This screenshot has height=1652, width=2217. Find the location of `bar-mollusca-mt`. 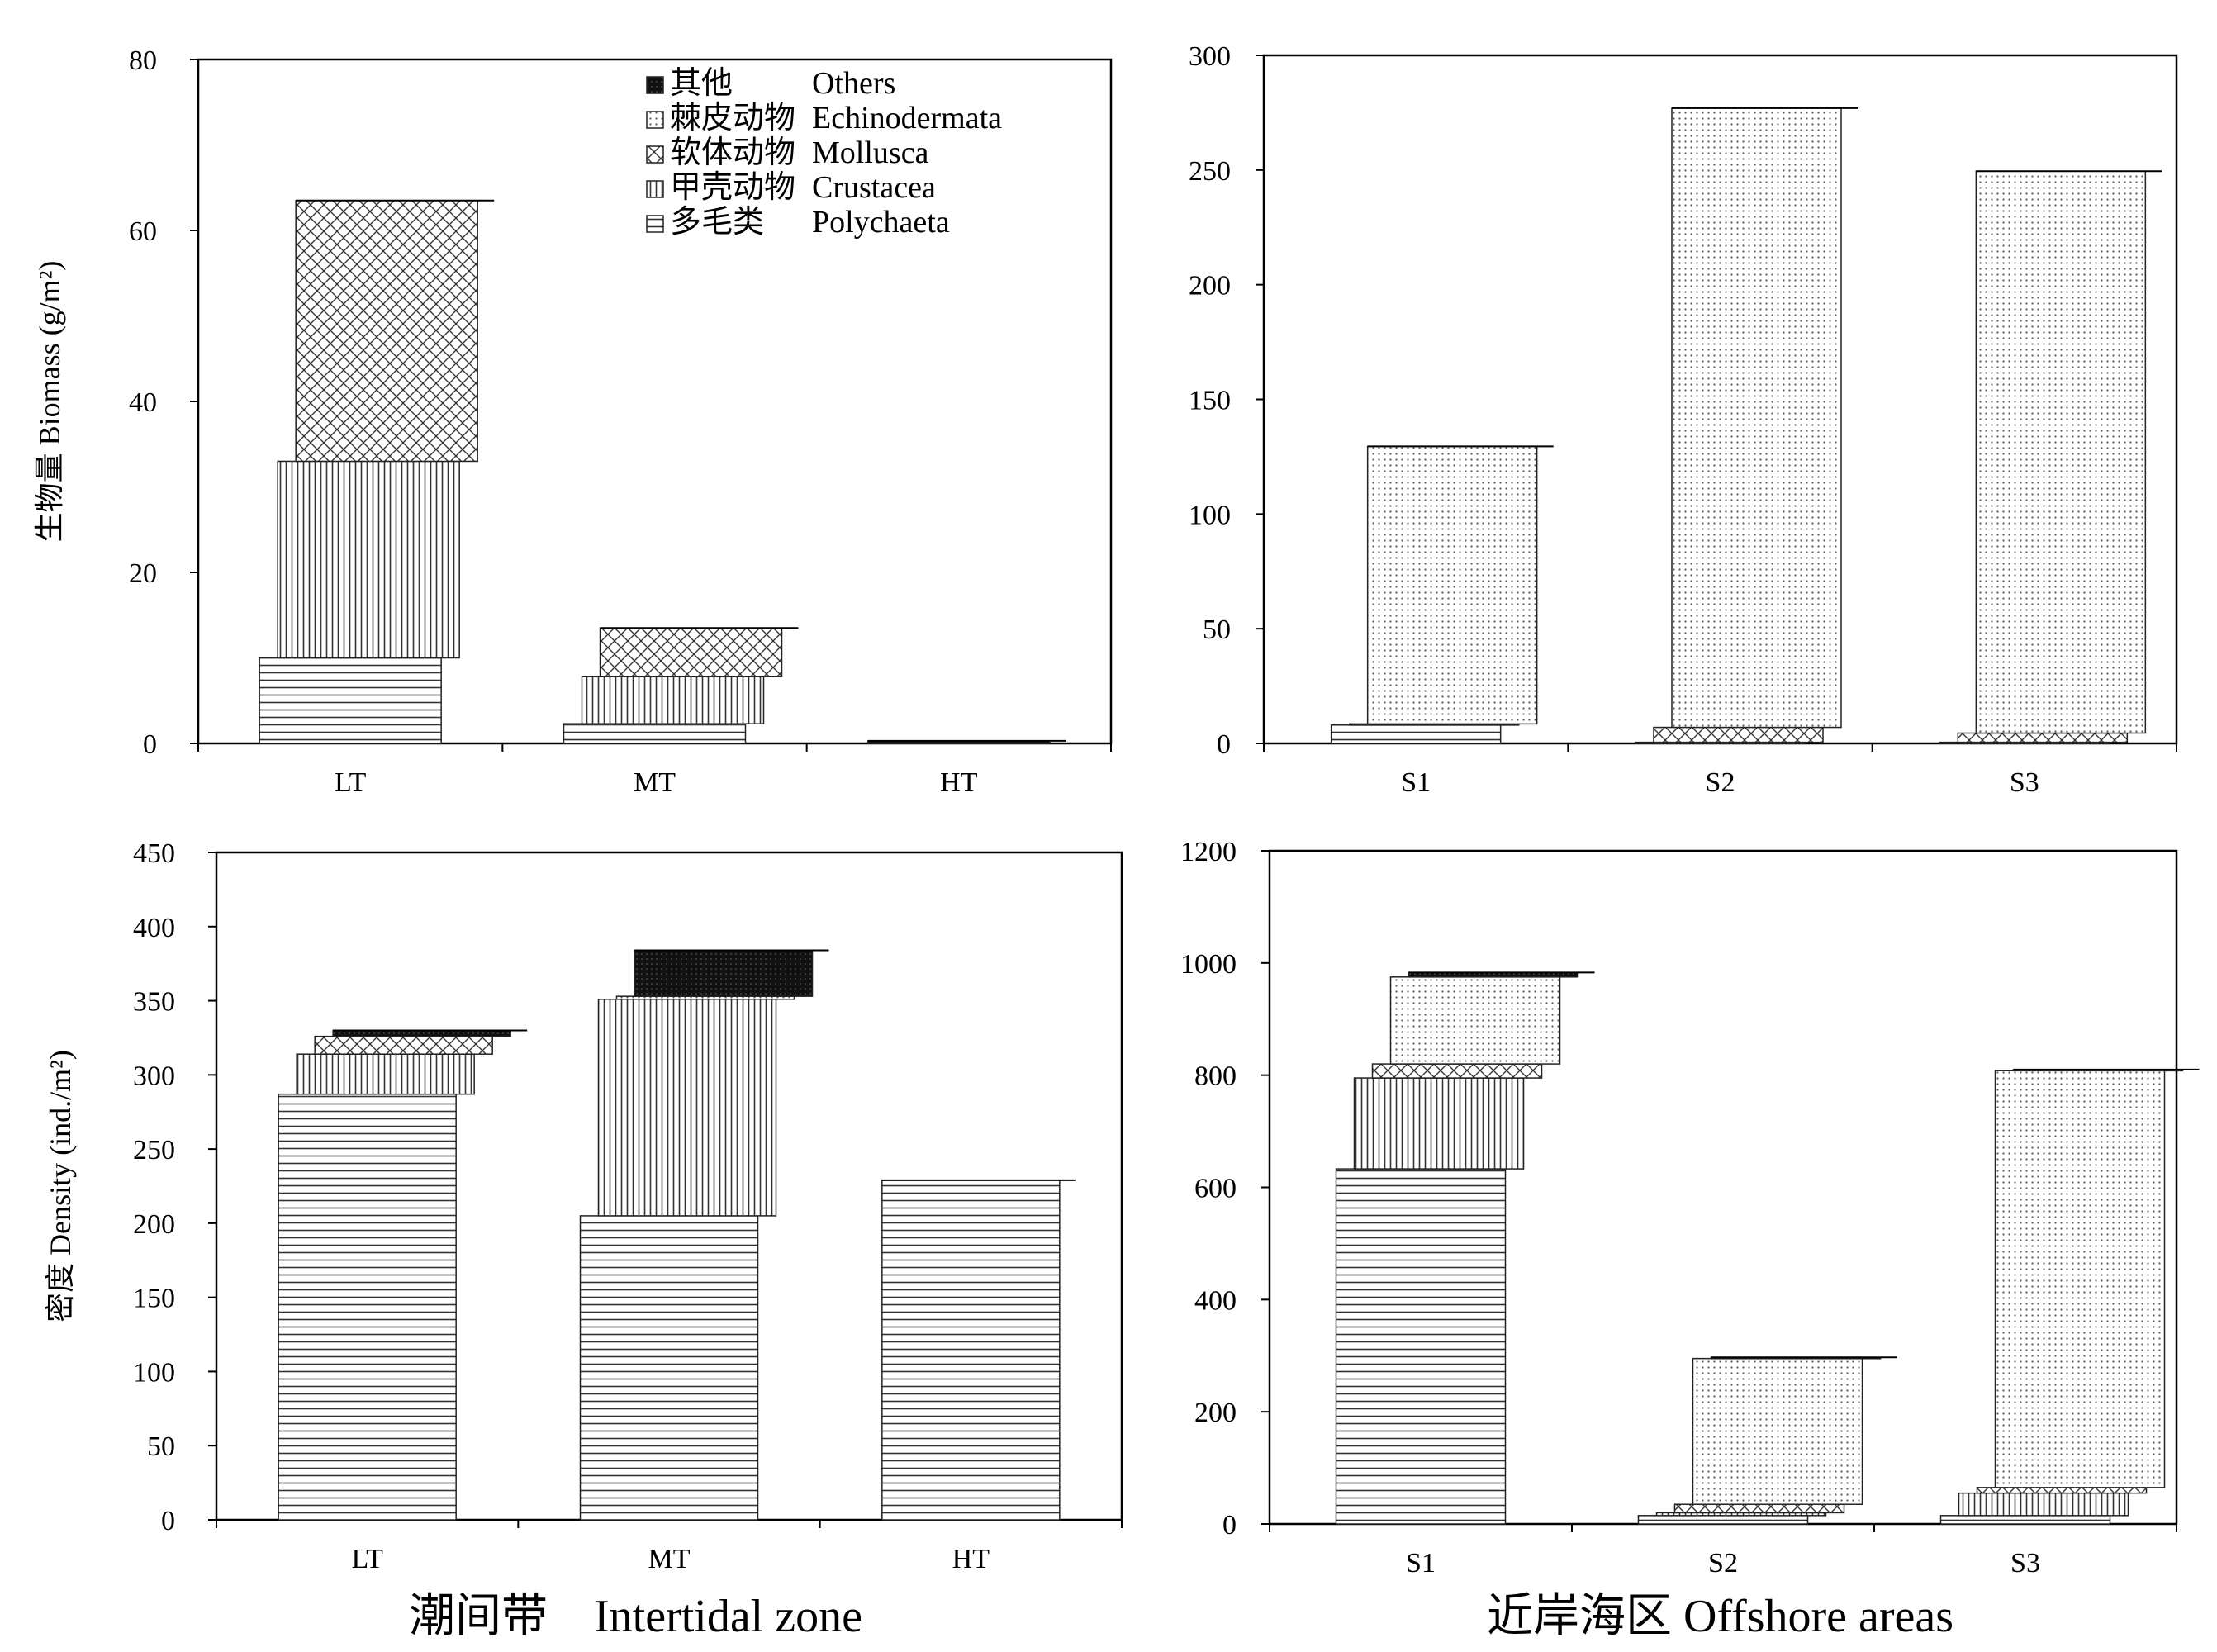

bar-mollusca-mt is located at coordinates (691, 652).